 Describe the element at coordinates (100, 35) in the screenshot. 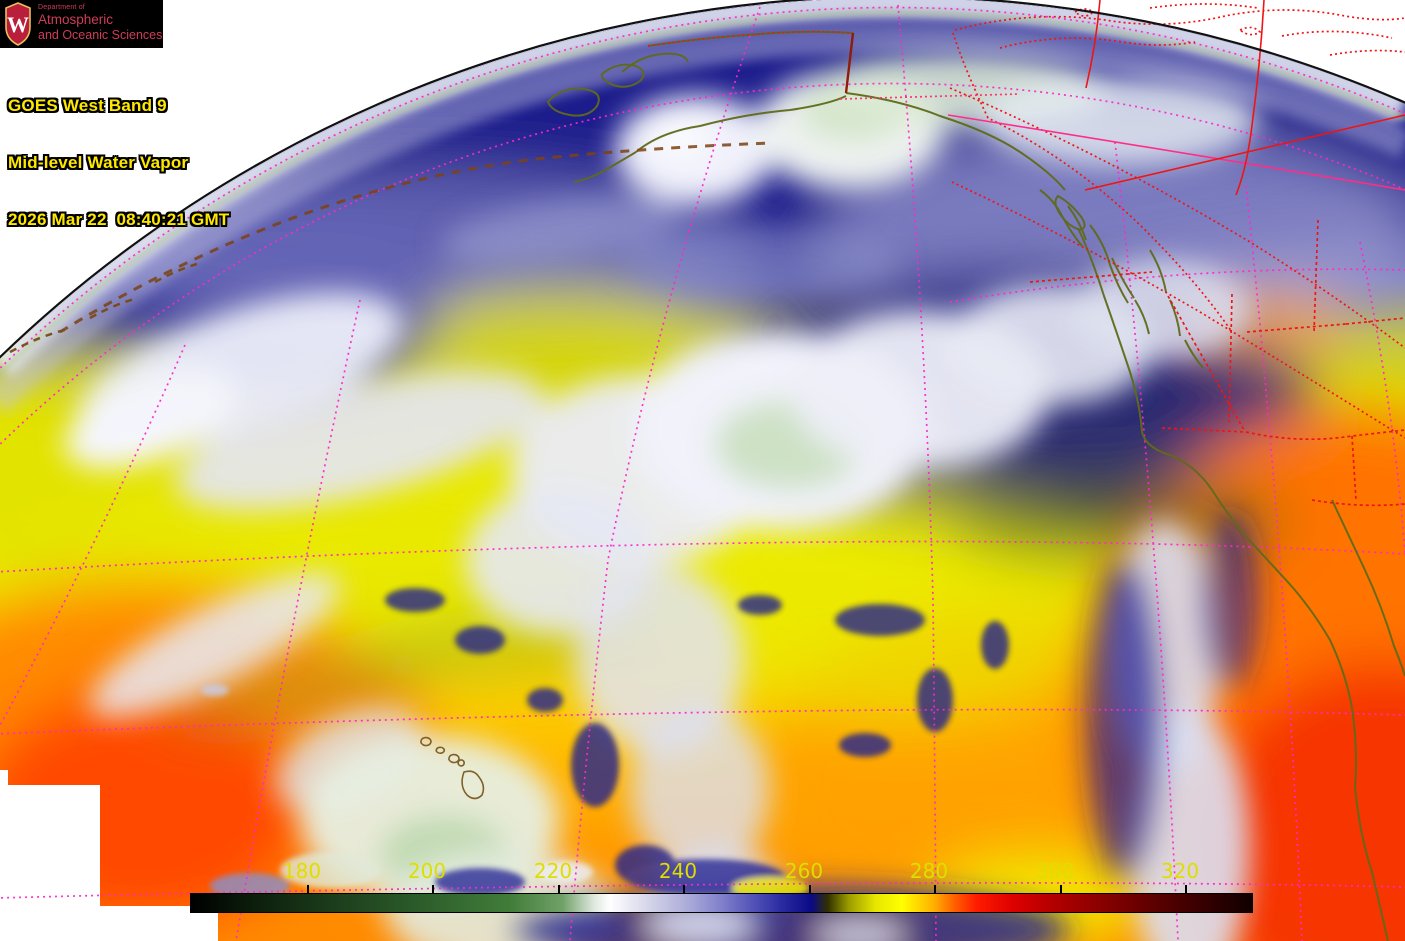

I see `logo-name-line2: and Oceanic Sciences` at that location.